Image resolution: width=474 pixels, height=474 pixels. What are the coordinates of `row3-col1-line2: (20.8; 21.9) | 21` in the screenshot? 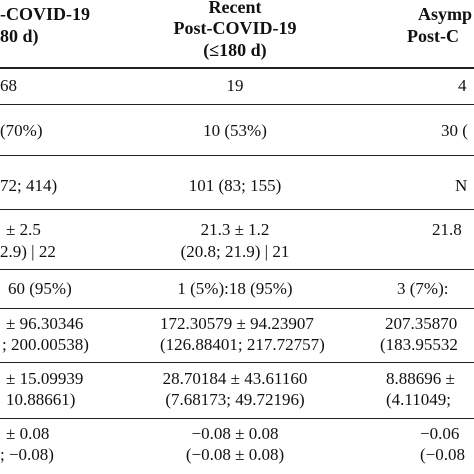 It's located at (235, 251).